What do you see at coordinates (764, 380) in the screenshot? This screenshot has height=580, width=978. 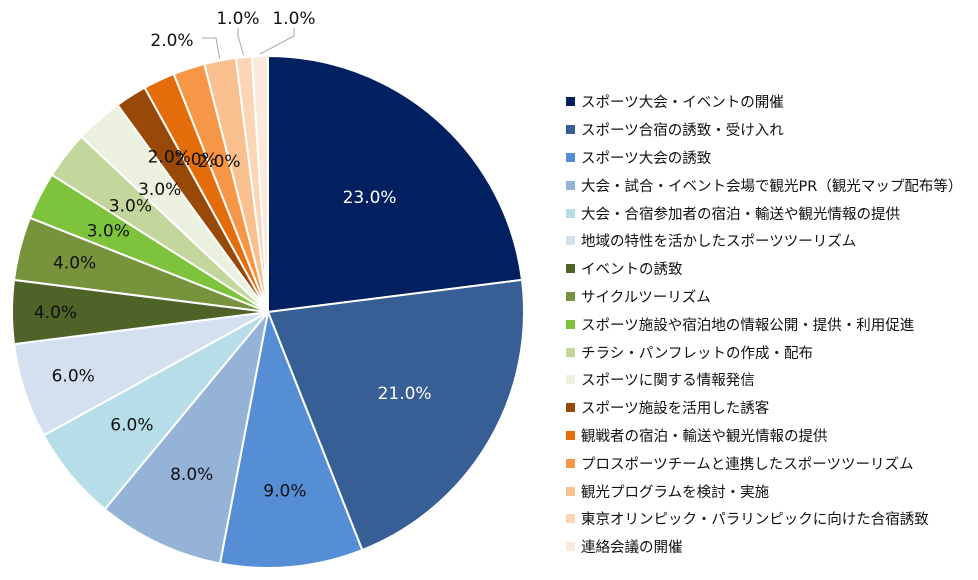 I see `legend-item: スポーツに関する情報発信` at bounding box center [764, 380].